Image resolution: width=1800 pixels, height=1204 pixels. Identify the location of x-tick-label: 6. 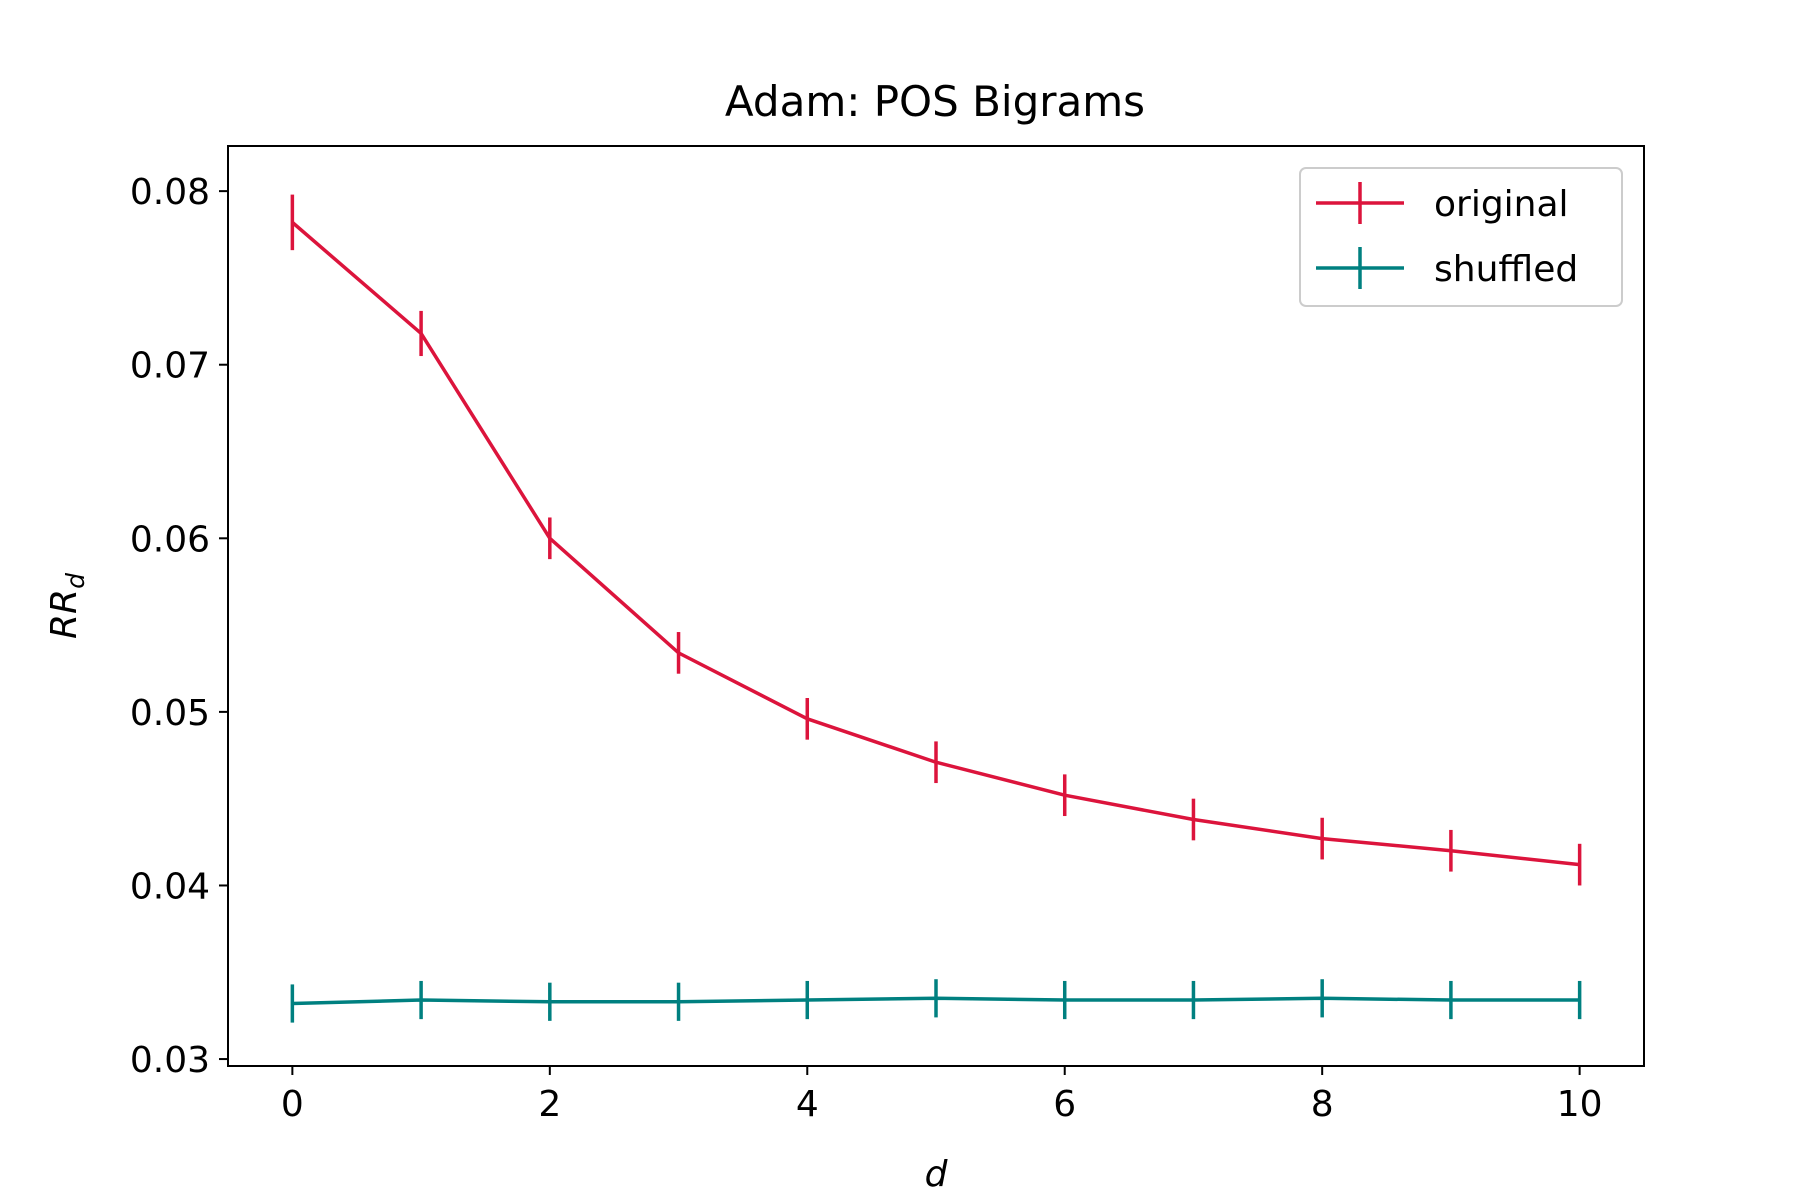
(1064, 1104).